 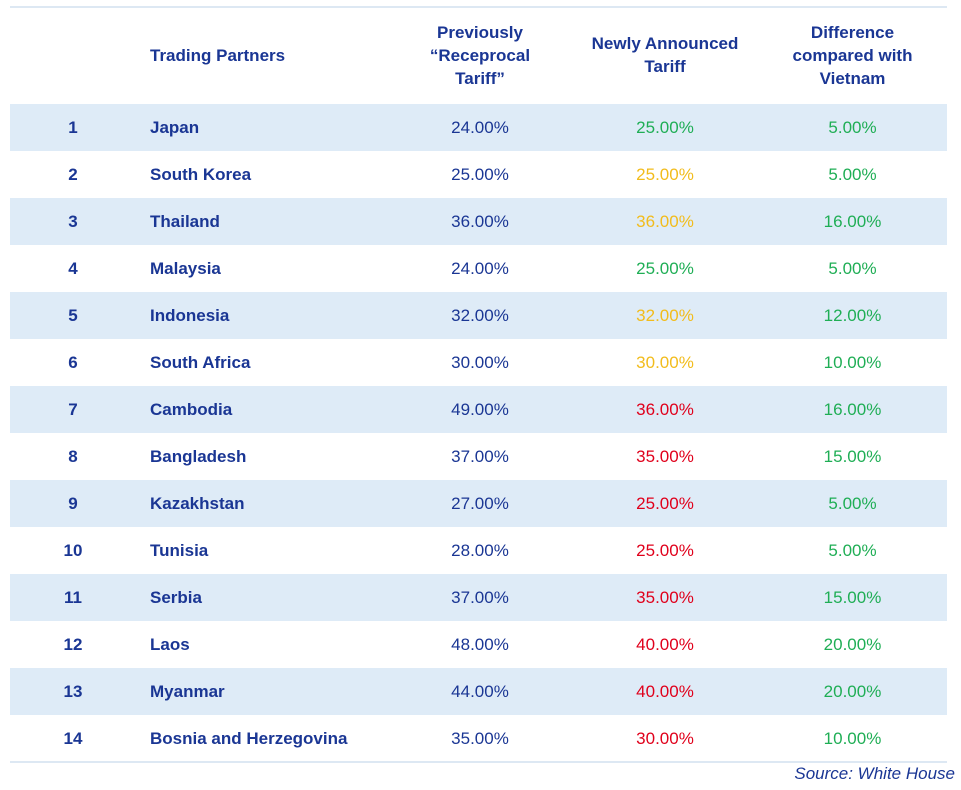 I want to click on previous-tariff: 49.00%, so click(x=480, y=409).